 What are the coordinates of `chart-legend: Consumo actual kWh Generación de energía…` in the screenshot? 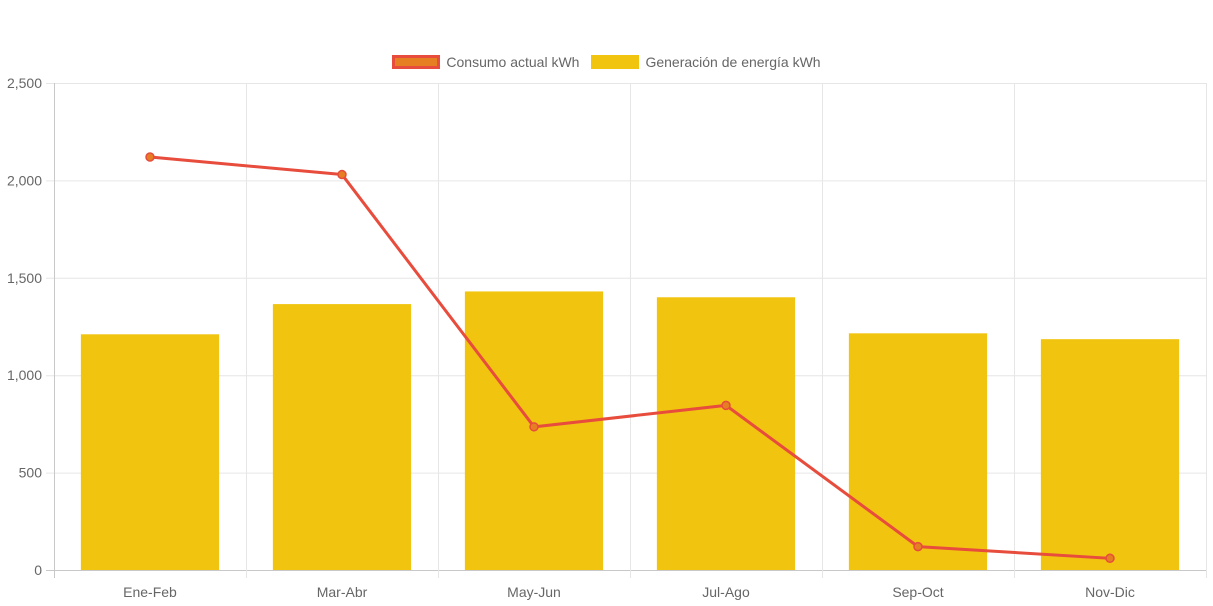 It's located at (606, 62).